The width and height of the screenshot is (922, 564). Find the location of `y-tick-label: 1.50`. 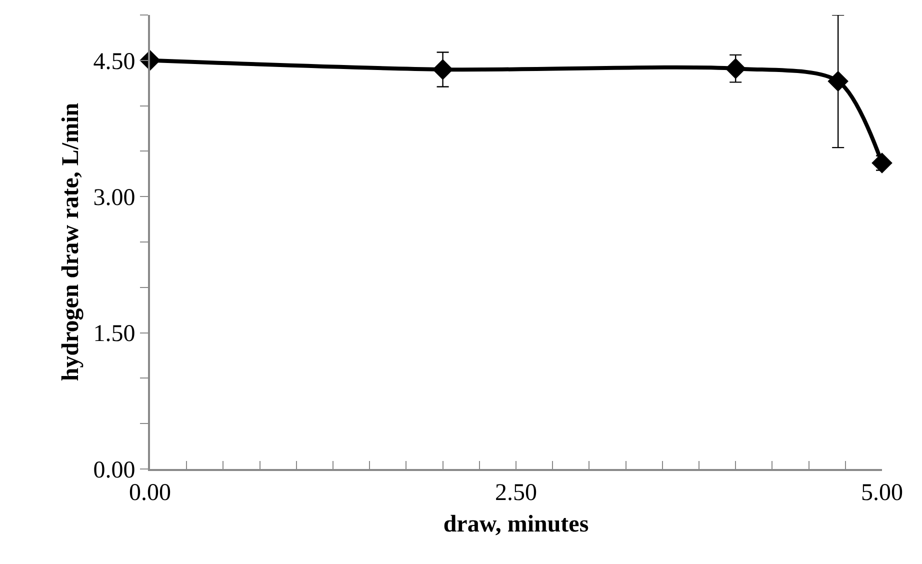

y-tick-label: 1.50 is located at coordinates (114, 334).